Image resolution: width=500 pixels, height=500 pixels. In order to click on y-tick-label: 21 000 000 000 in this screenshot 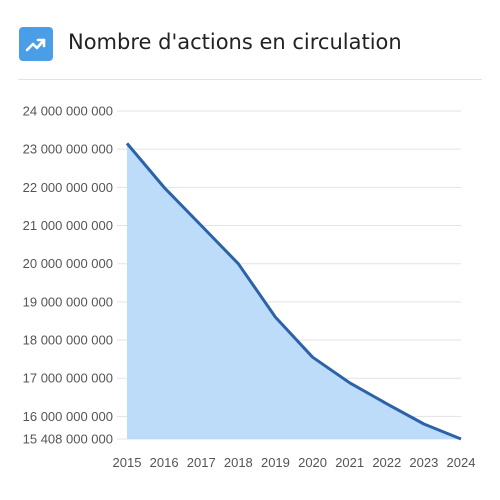, I will do `click(68, 225)`.